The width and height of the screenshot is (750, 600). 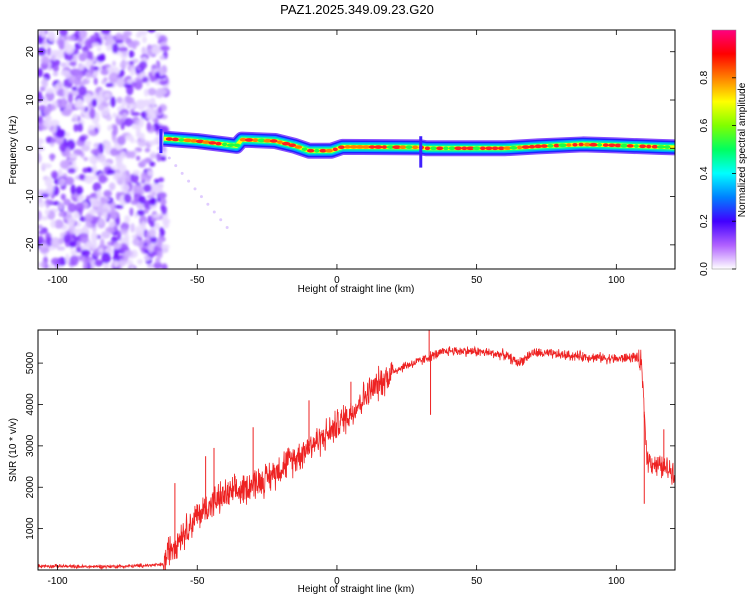 What do you see at coordinates (704, 77) in the screenshot?
I see `colorbar-tick-label-4: 0.8` at bounding box center [704, 77].